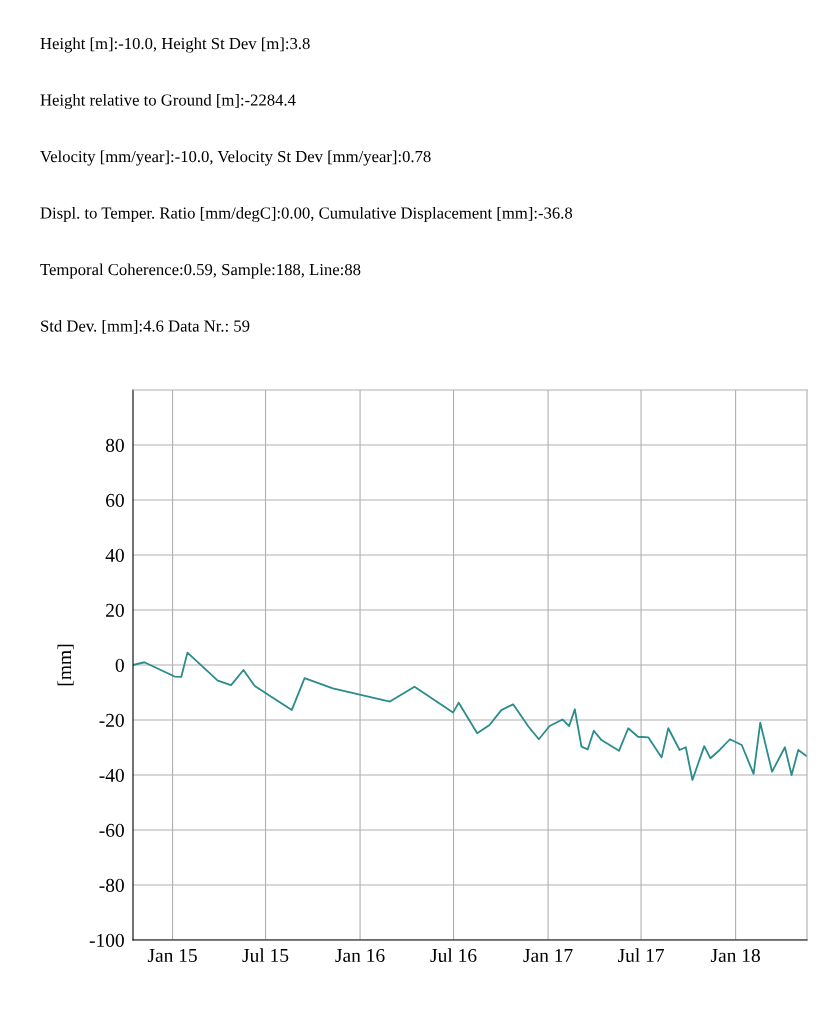  I want to click on text: Height [m]:-10.0, Height St Dev [m]:3.8, so click(175, 45).